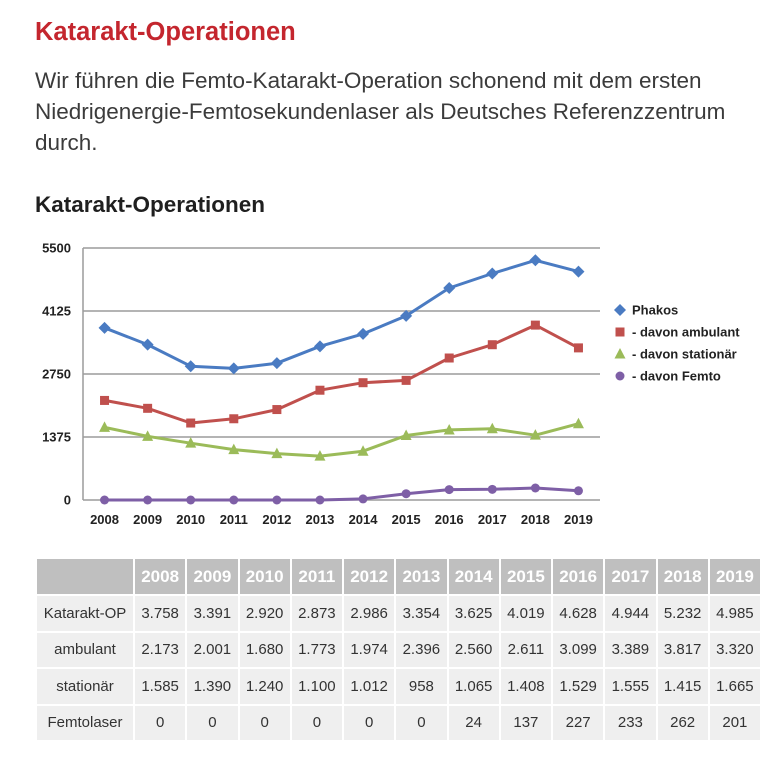 Image resolution: width=777 pixels, height=766 pixels. What do you see at coordinates (630, 686) in the screenshot?
I see `table-cell: 1.555` at bounding box center [630, 686].